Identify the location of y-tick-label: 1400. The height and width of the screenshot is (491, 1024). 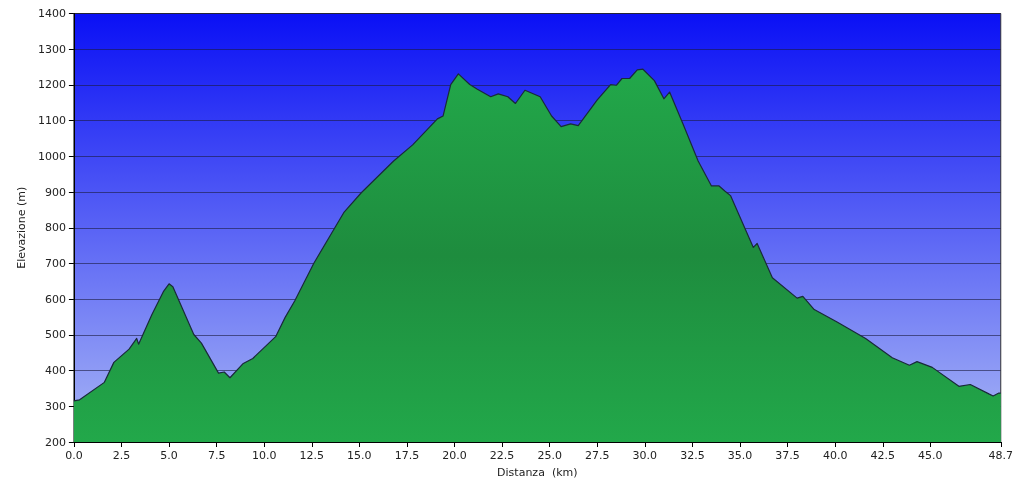
(51, 13).